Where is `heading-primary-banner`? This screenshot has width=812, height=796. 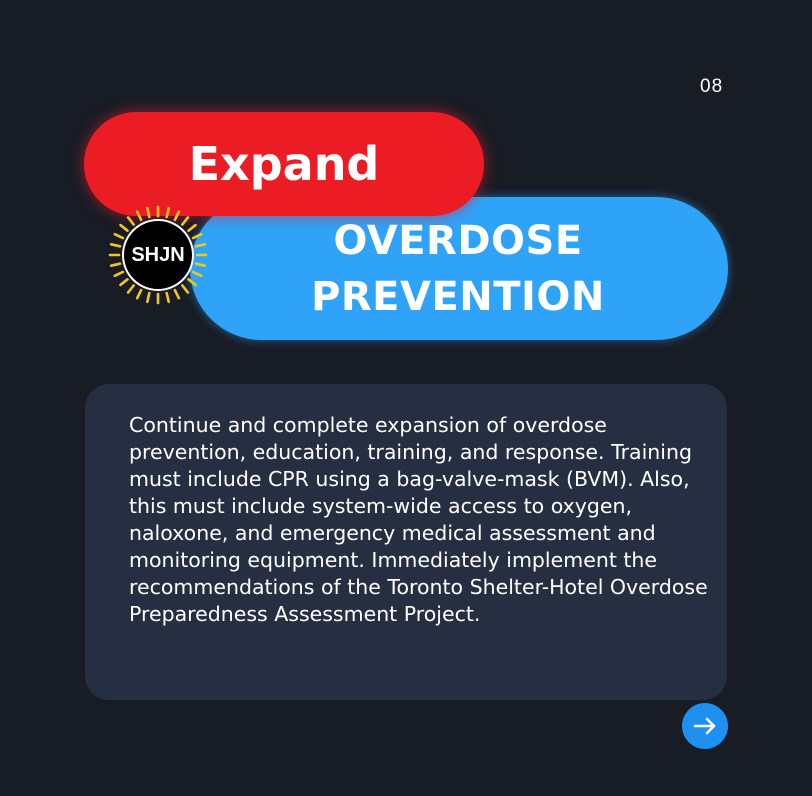
heading-primary-banner is located at coordinates (284, 164).